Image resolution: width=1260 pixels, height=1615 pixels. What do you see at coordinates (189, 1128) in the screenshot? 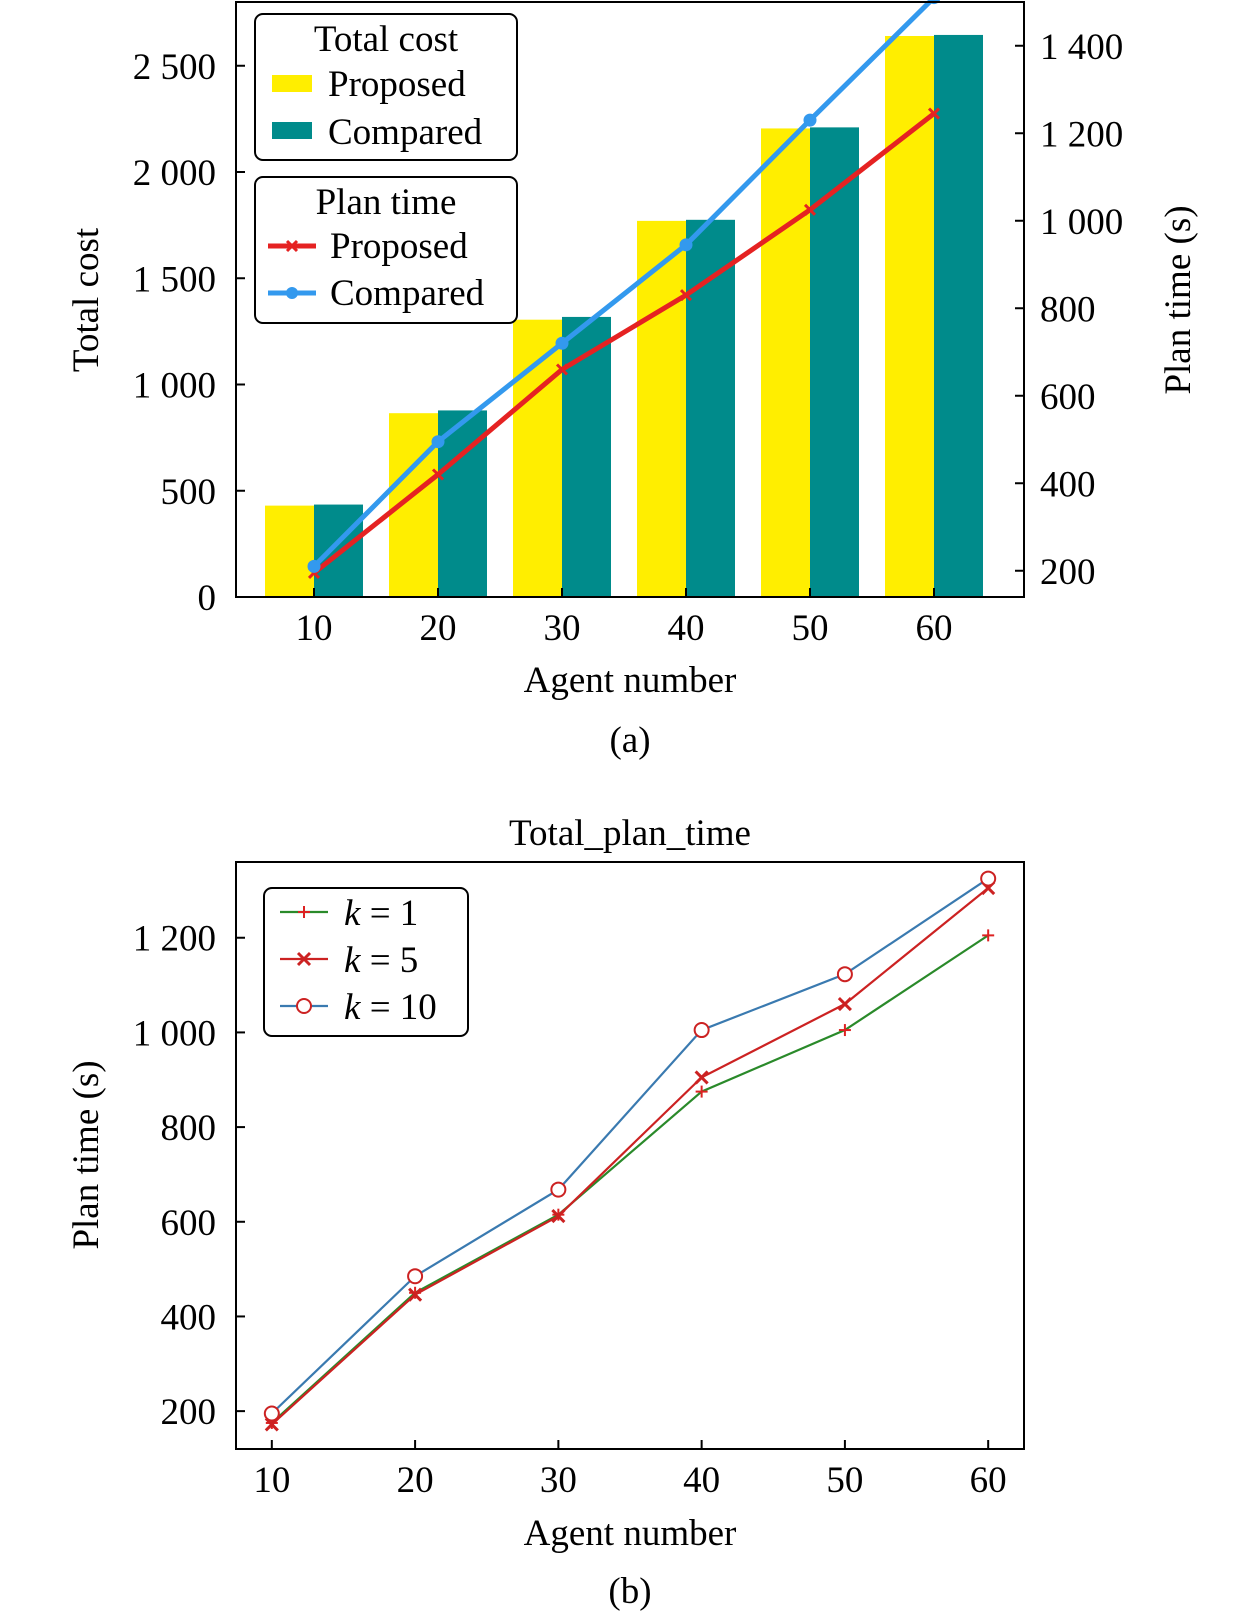
I see `y-tick-label: 800` at bounding box center [189, 1128].